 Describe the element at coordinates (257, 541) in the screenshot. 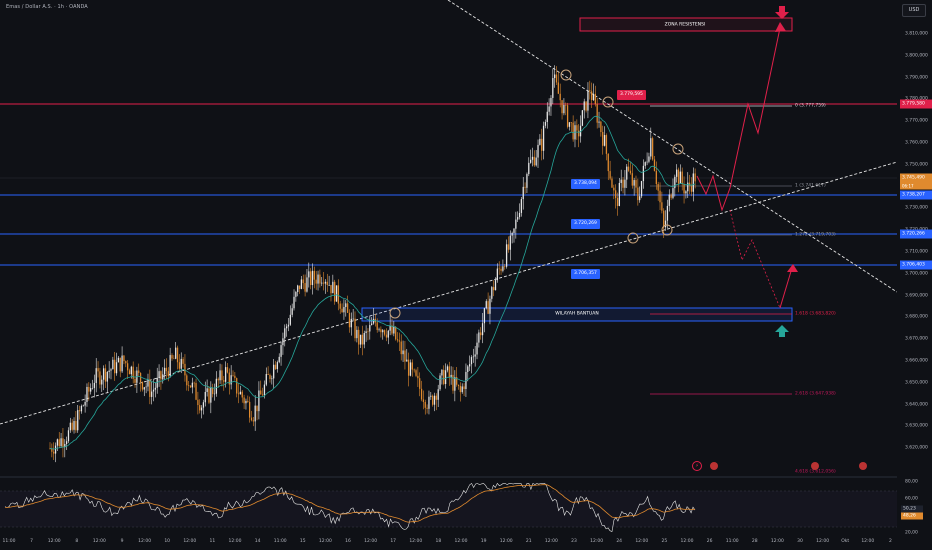

I see `time-tick: 14` at that location.